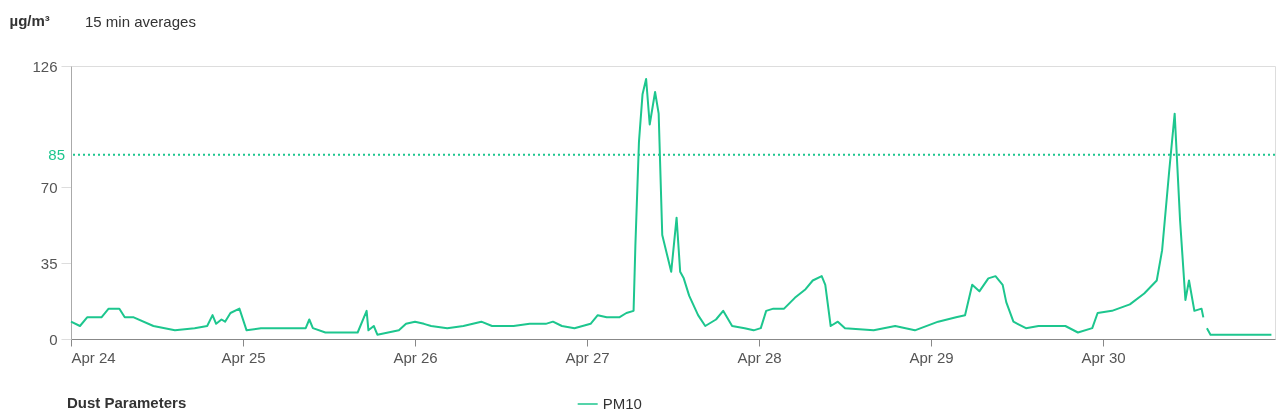 Image resolution: width=1277 pixels, height=416 pixels. What do you see at coordinates (49, 263) in the screenshot?
I see `y-tick-label: 35` at bounding box center [49, 263].